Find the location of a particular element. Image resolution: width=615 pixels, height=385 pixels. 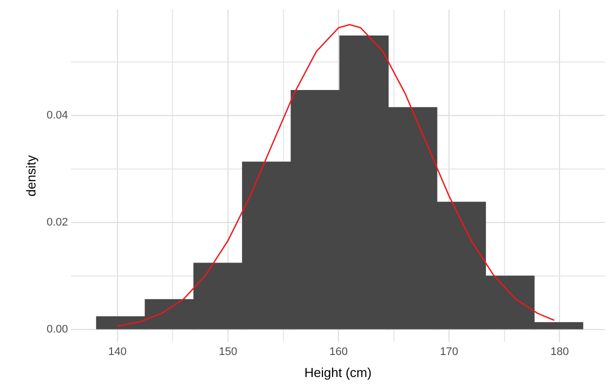

y-tick-label: 0.00 is located at coordinates (57, 329).